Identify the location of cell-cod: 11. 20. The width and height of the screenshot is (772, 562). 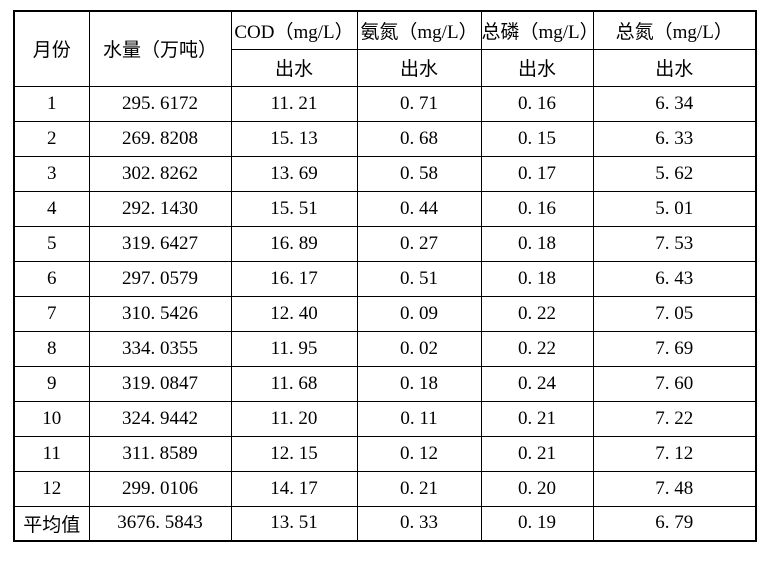
(294, 418).